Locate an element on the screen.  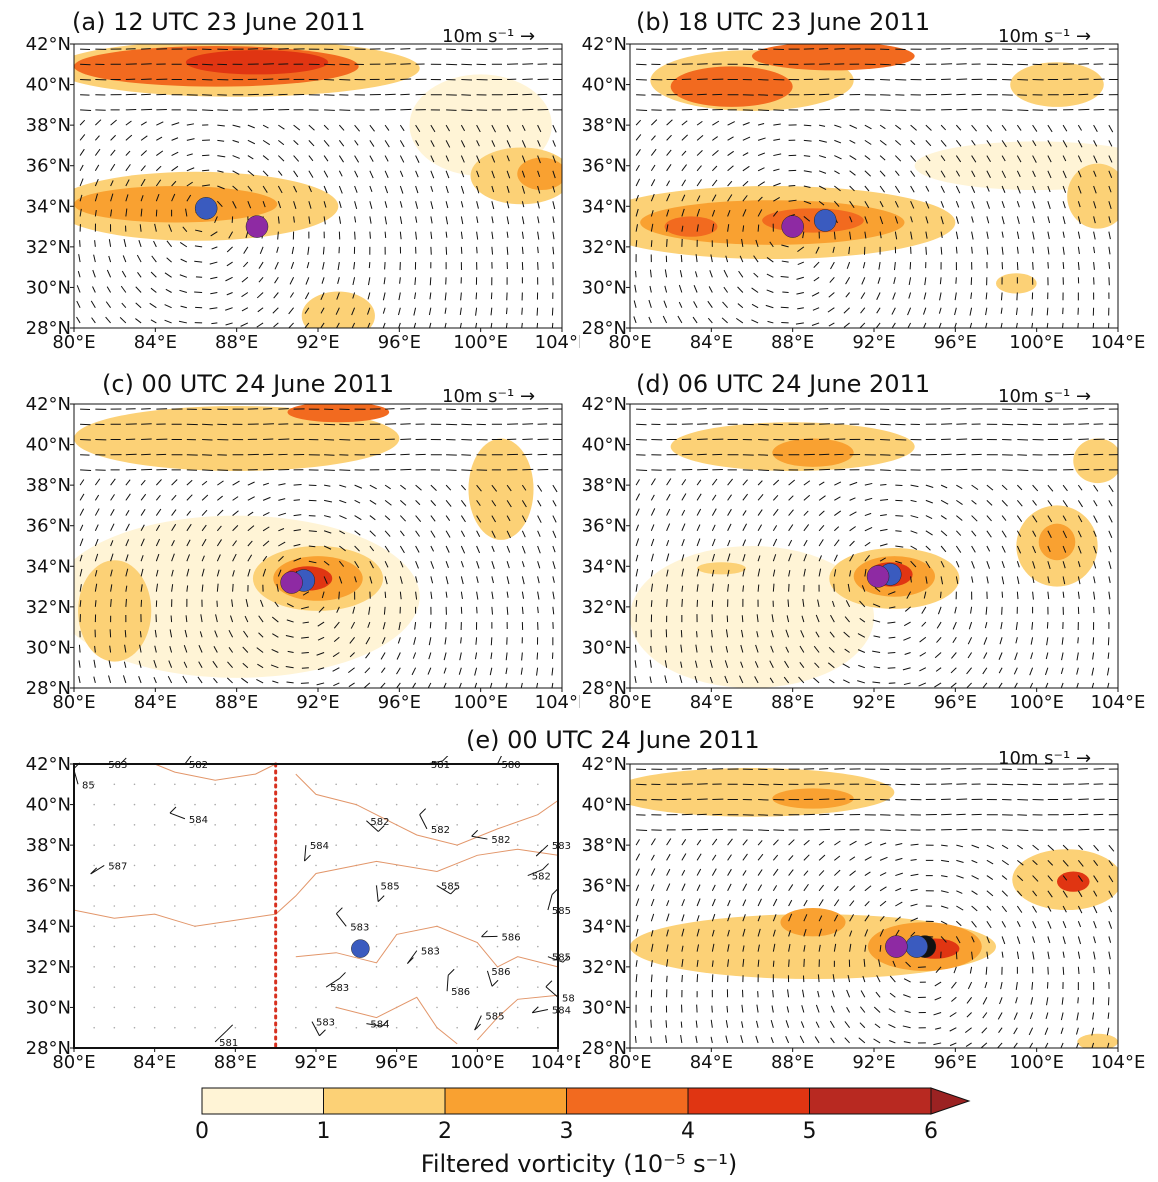
station-map-vortex-marker is located at coordinates (360, 948).